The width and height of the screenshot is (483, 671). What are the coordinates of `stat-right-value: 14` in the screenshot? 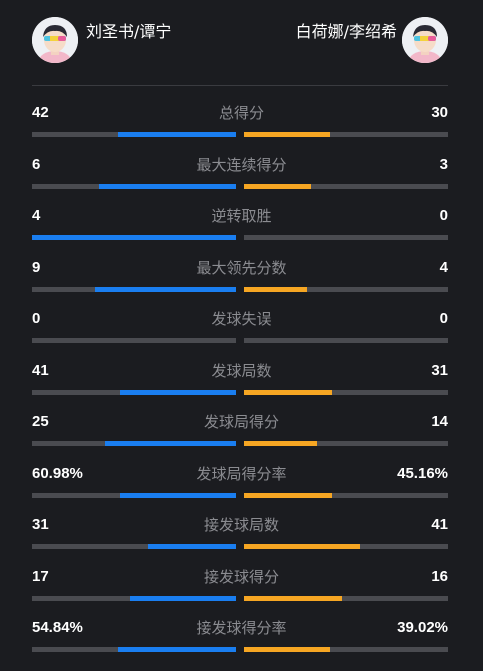 It's located at (439, 421).